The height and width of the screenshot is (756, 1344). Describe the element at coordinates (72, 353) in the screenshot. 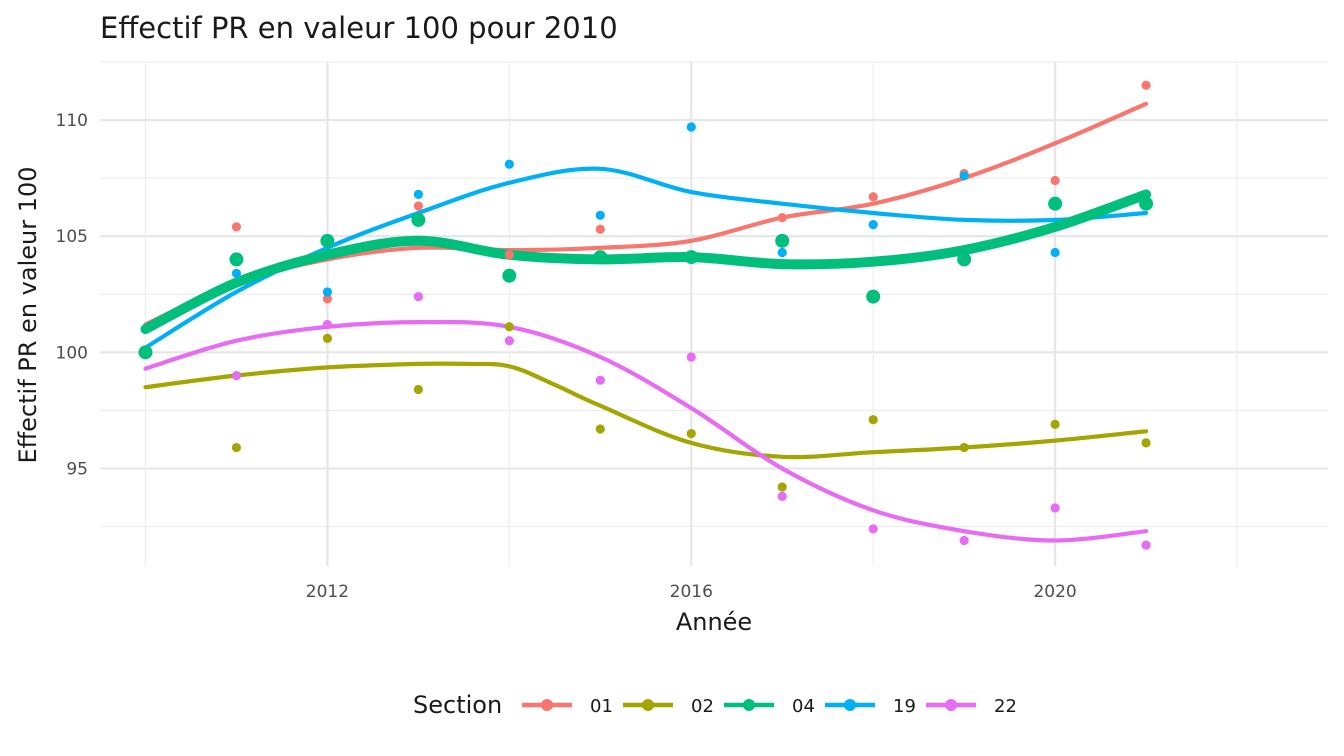

I see `y-tick-label: 100` at that location.